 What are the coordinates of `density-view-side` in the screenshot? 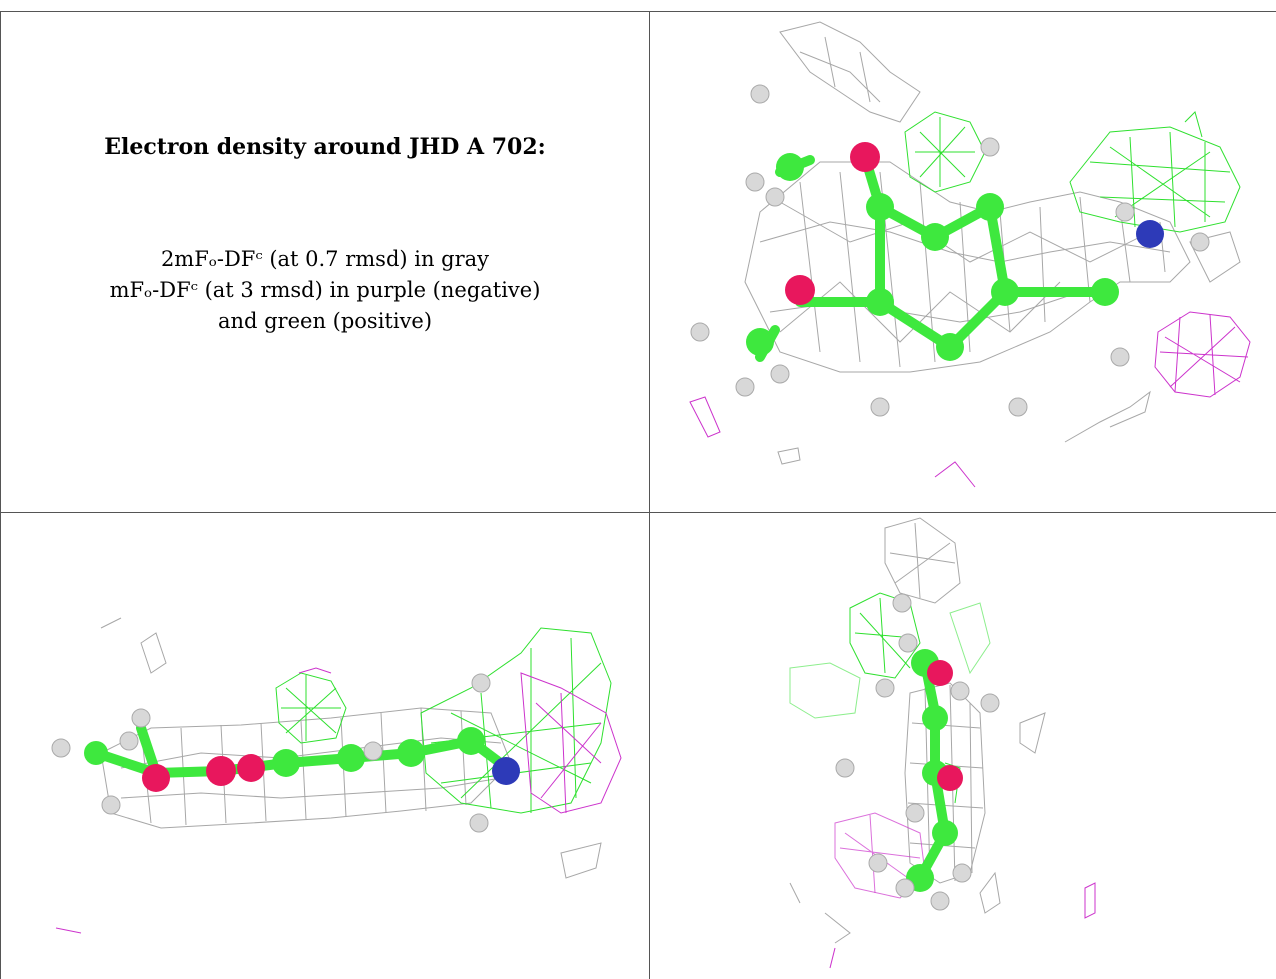 It's located at (336, 775).